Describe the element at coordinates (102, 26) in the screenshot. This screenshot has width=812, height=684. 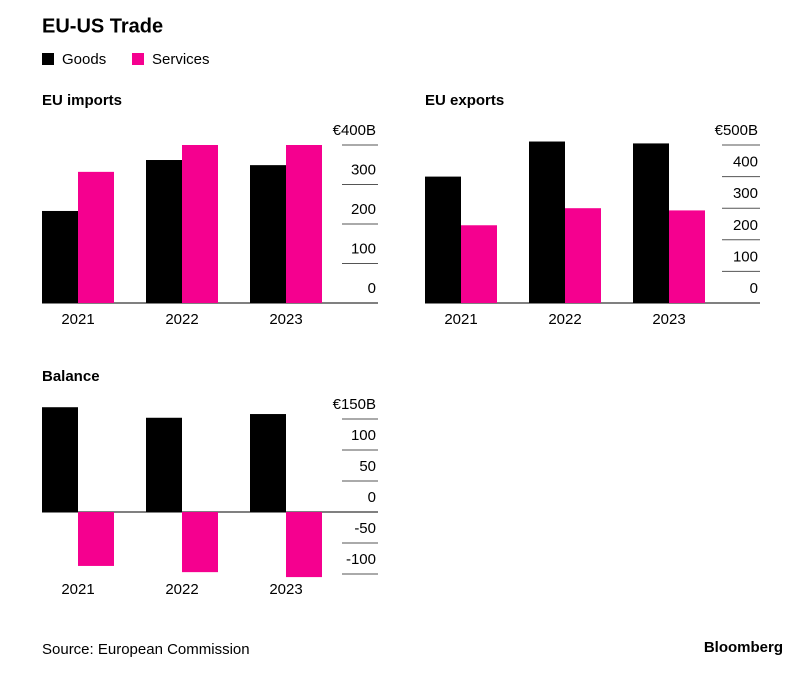
I see `chart-title: EU-US Trade` at that location.